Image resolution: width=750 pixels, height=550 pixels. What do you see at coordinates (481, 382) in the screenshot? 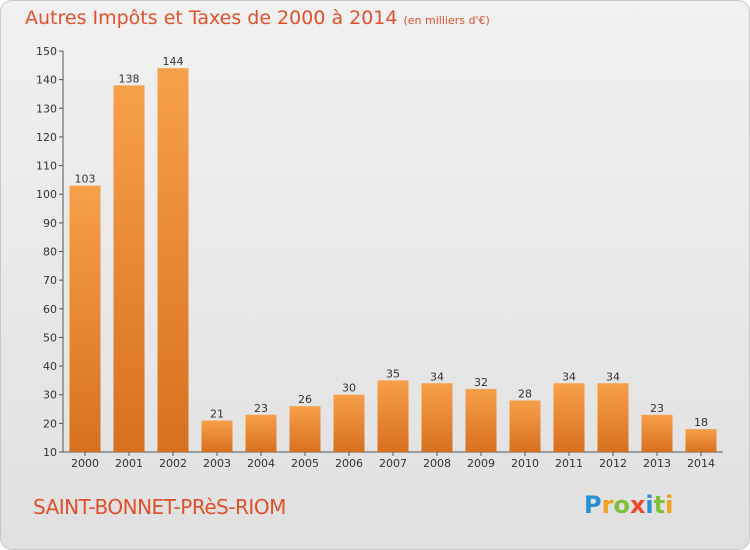
I see `bar-value-label: 32` at bounding box center [481, 382].